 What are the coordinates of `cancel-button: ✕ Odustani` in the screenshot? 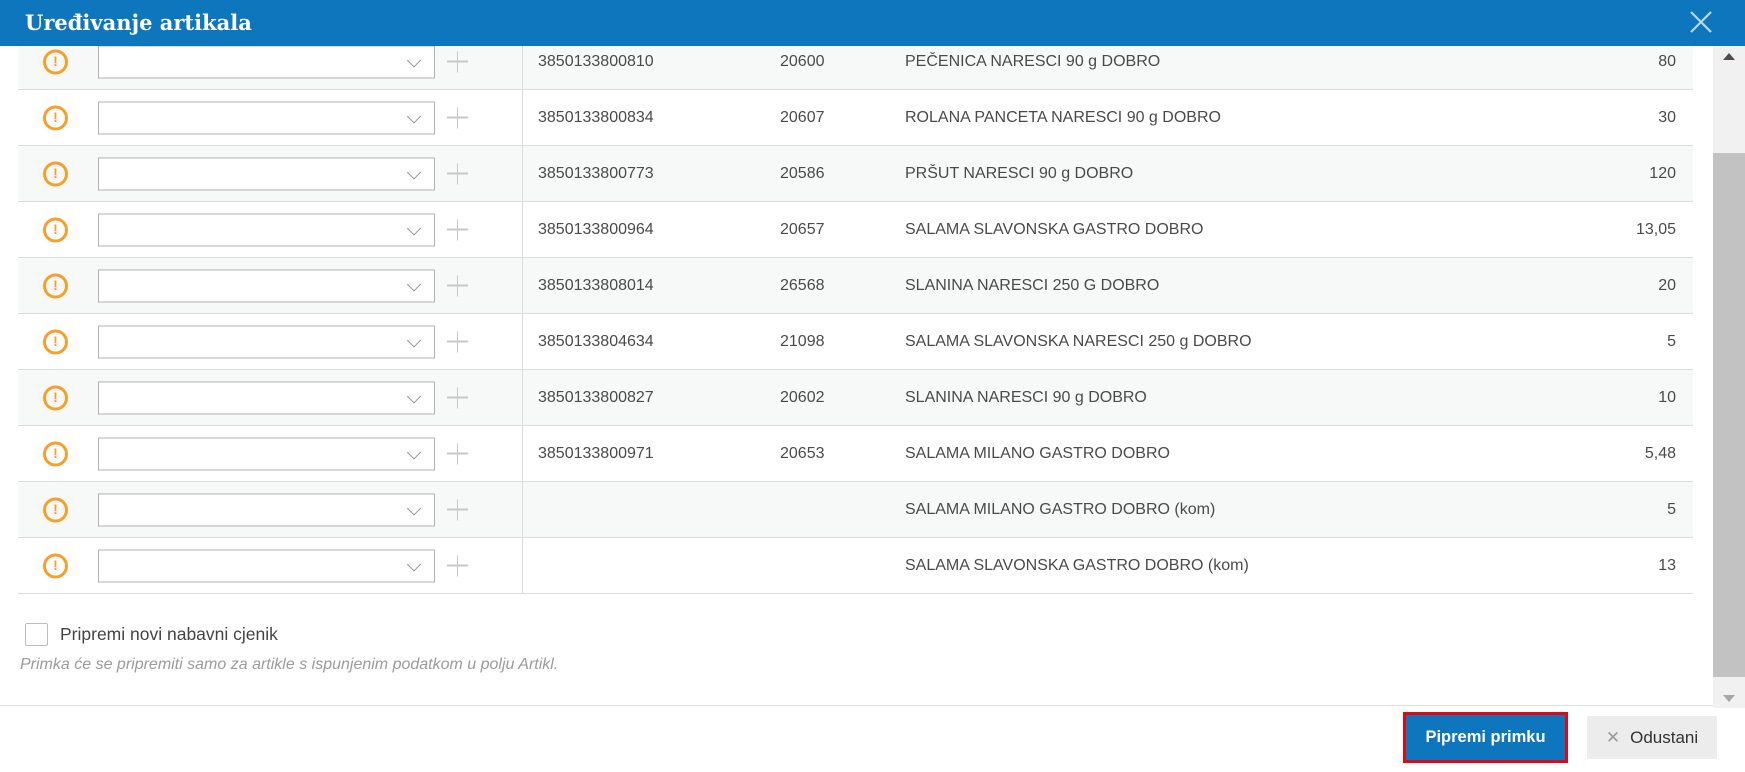 It's located at (1652, 737).